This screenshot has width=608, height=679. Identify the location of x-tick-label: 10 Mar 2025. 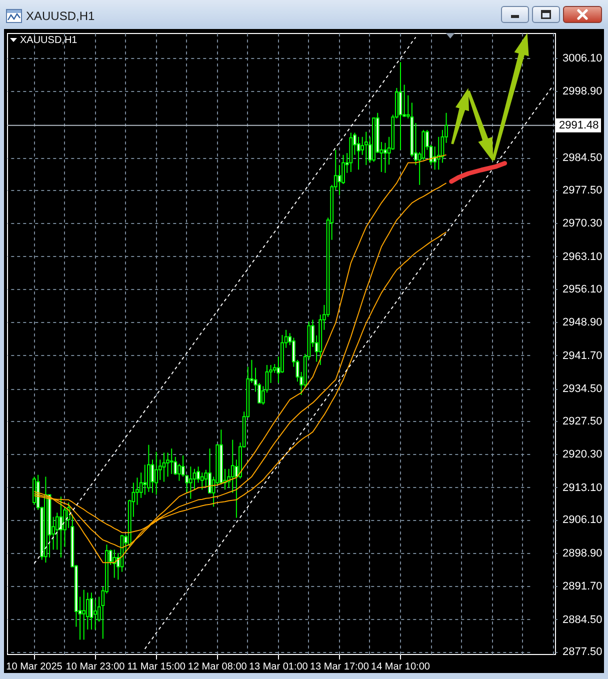
(34, 667).